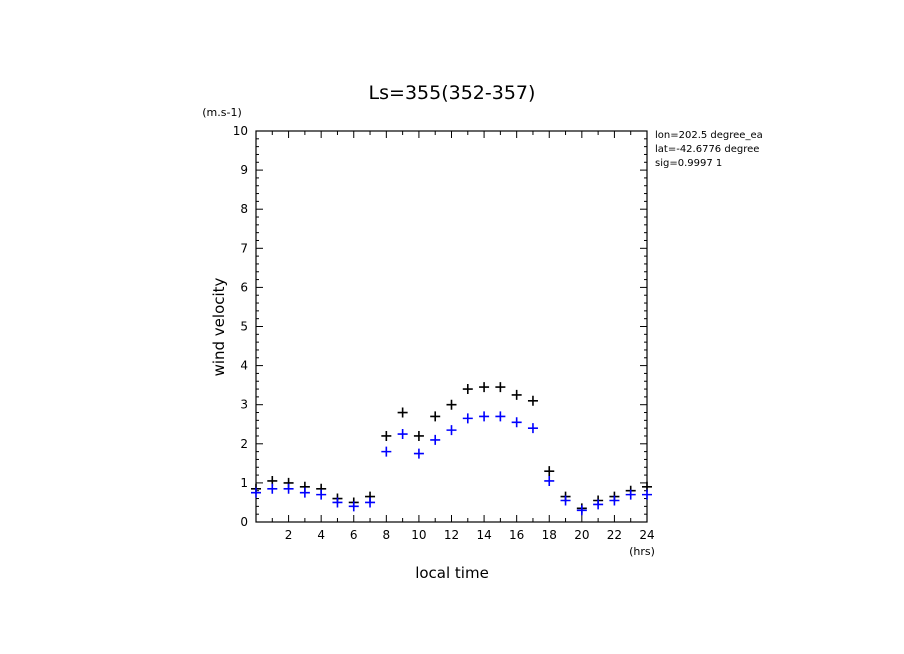  I want to click on y-tick-label: 4, so click(244, 366).